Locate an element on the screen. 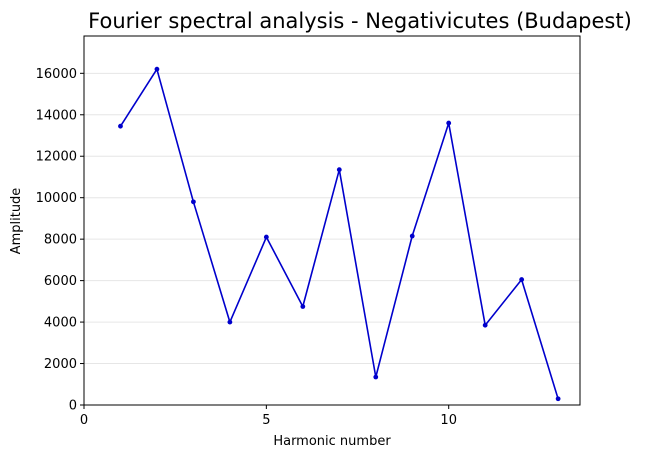 This screenshot has width=647, height=459. x-tick-label: 10 is located at coordinates (448, 420).